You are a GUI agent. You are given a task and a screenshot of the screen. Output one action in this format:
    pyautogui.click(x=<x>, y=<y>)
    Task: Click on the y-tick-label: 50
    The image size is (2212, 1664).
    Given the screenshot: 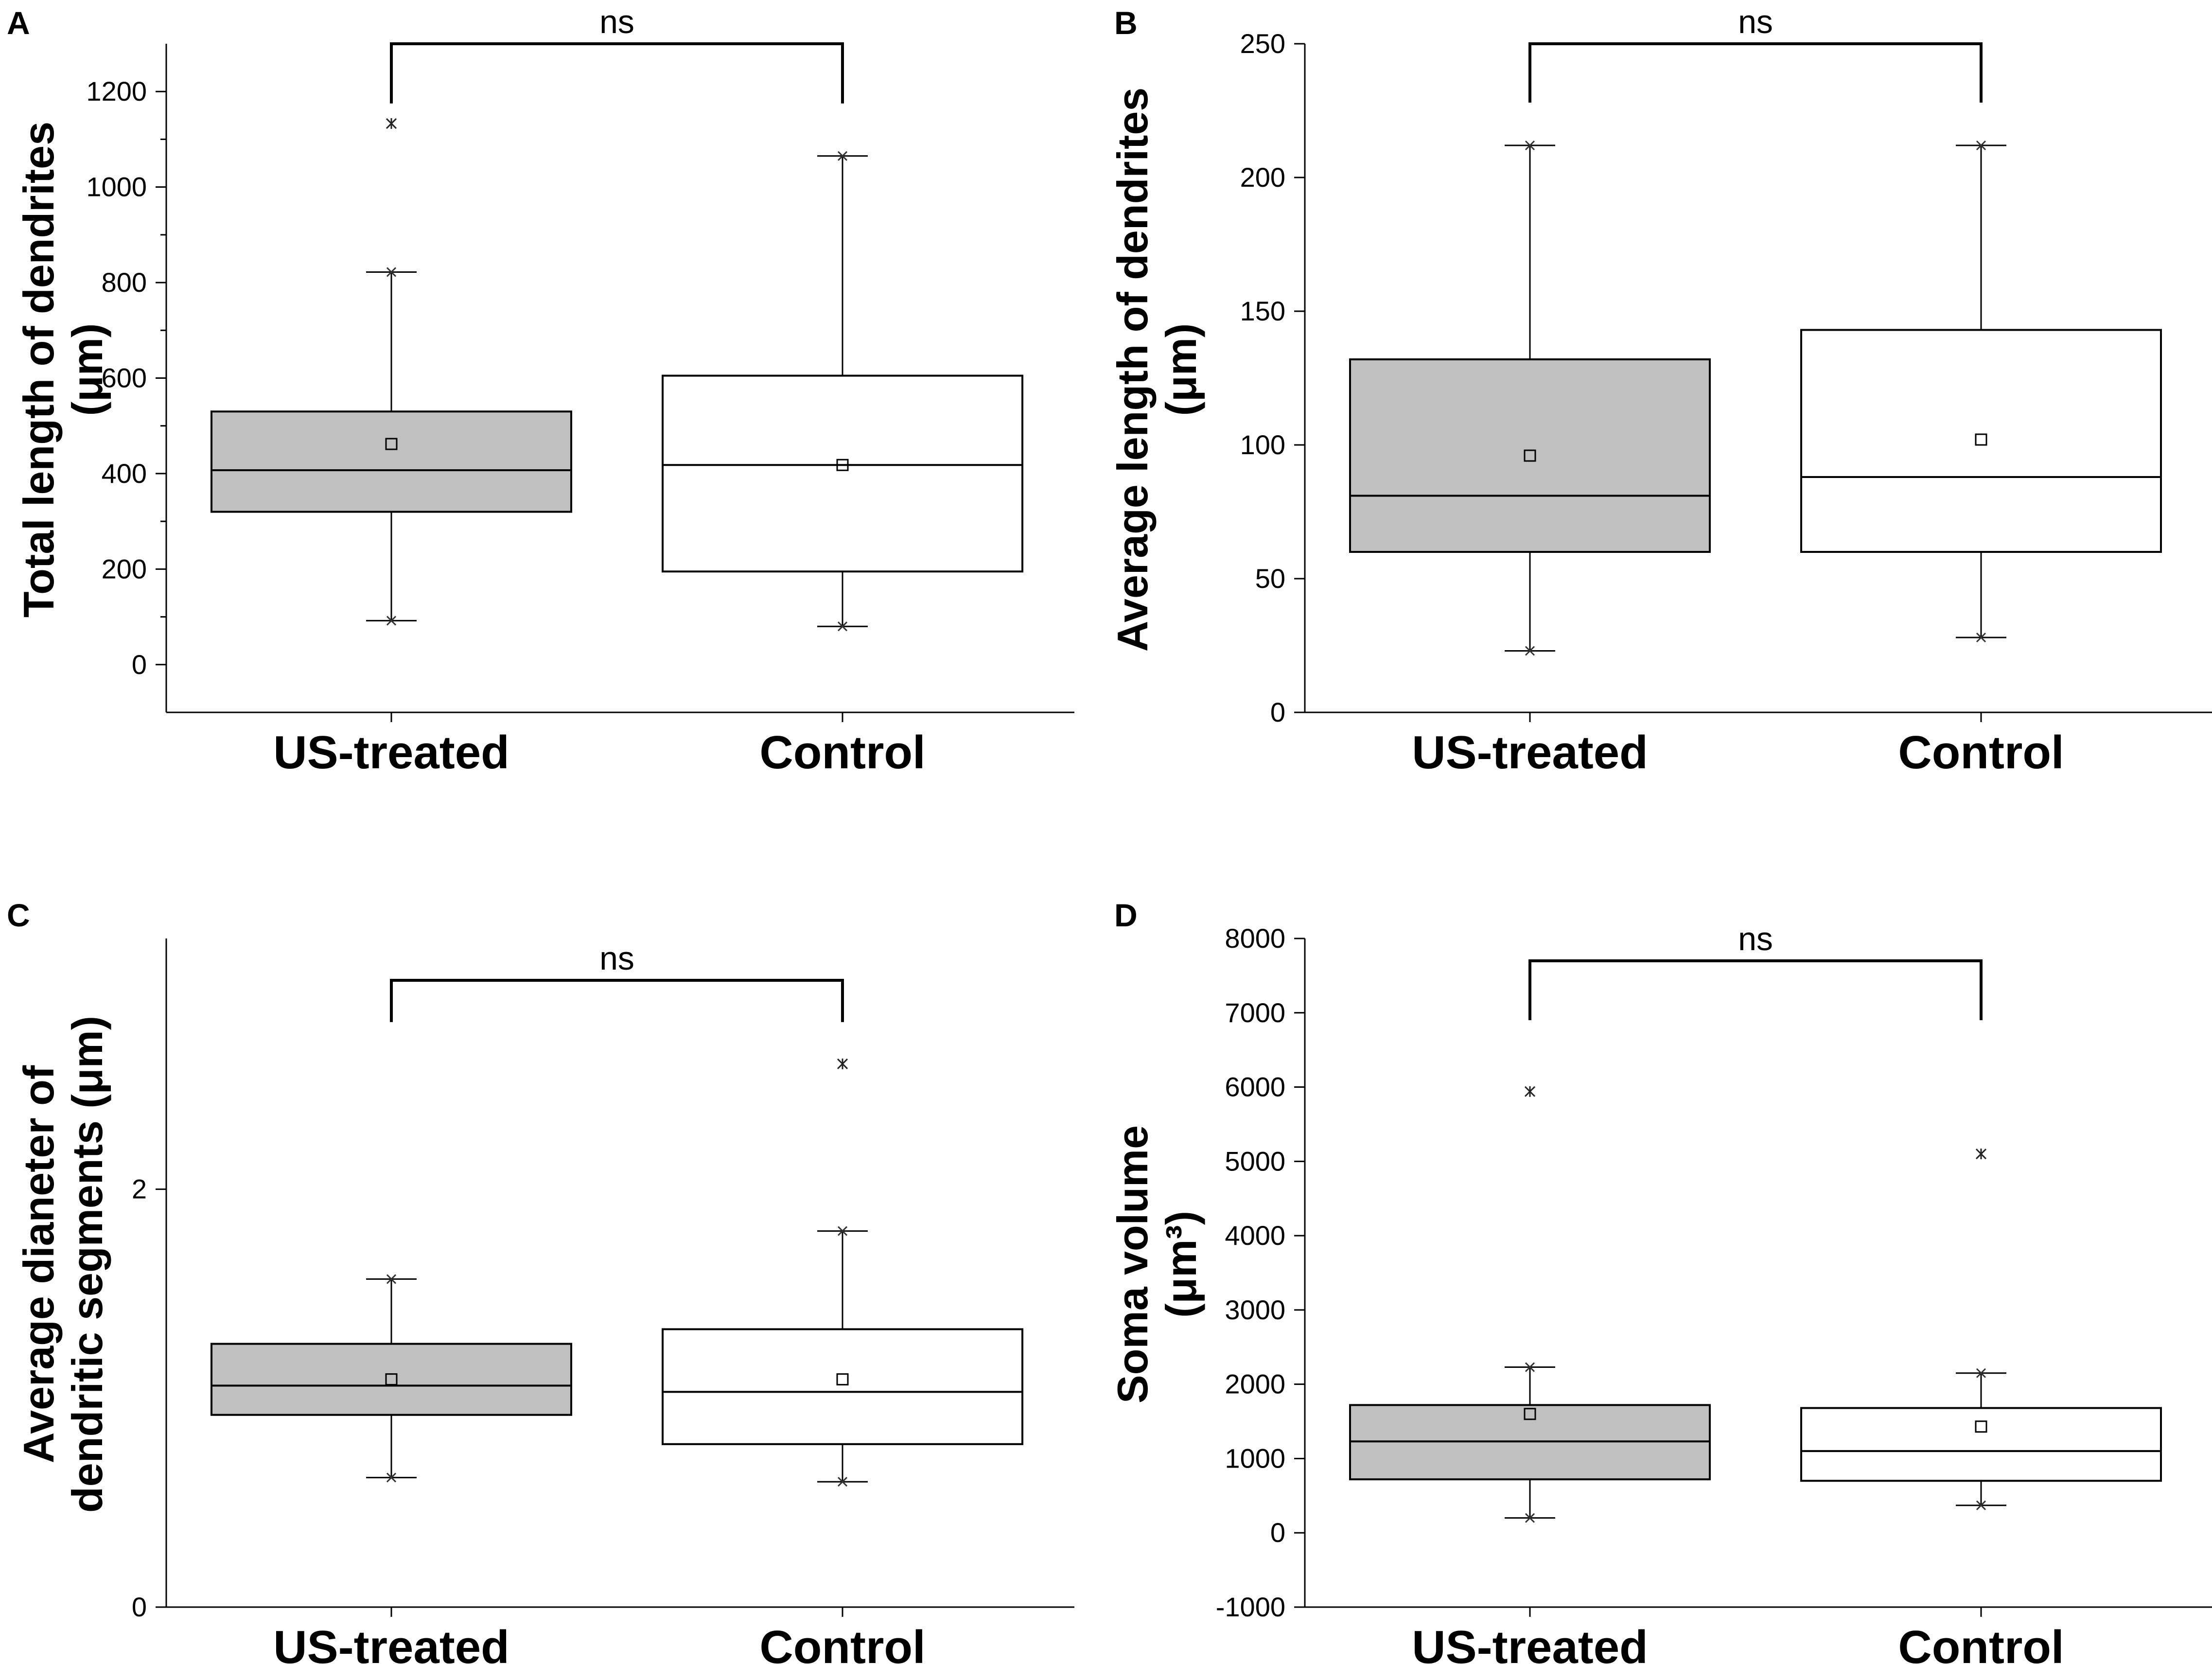 What is the action you would take?
    pyautogui.click(x=1270, y=578)
    